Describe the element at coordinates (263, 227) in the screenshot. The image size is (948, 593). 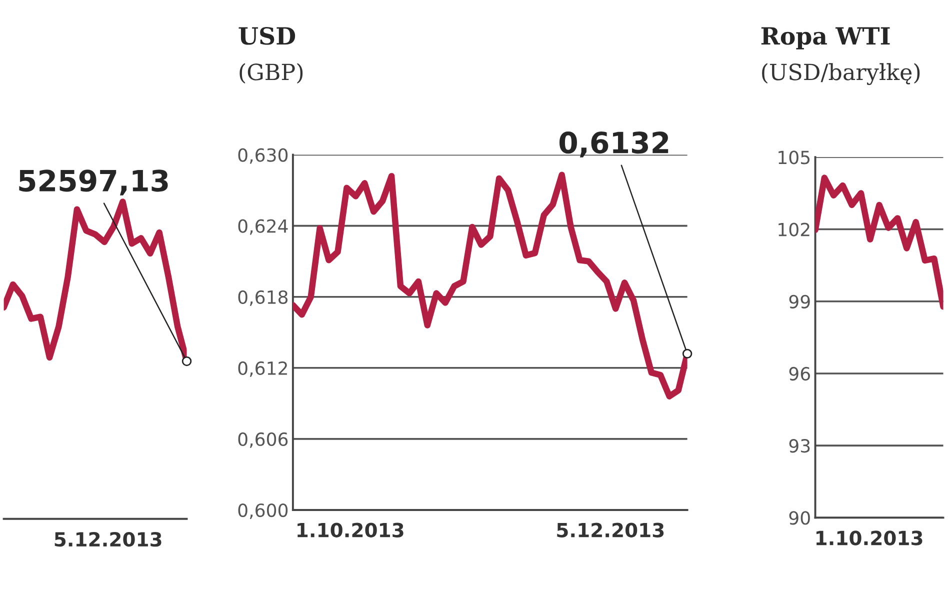
I see `y-tick-label: 0,624` at that location.